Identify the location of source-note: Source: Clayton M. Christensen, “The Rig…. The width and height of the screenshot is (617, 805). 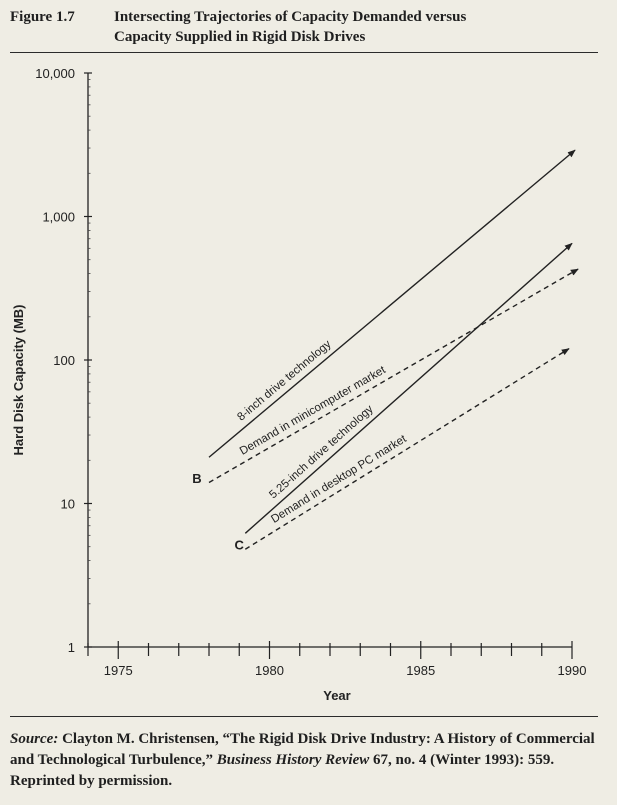
(309, 760).